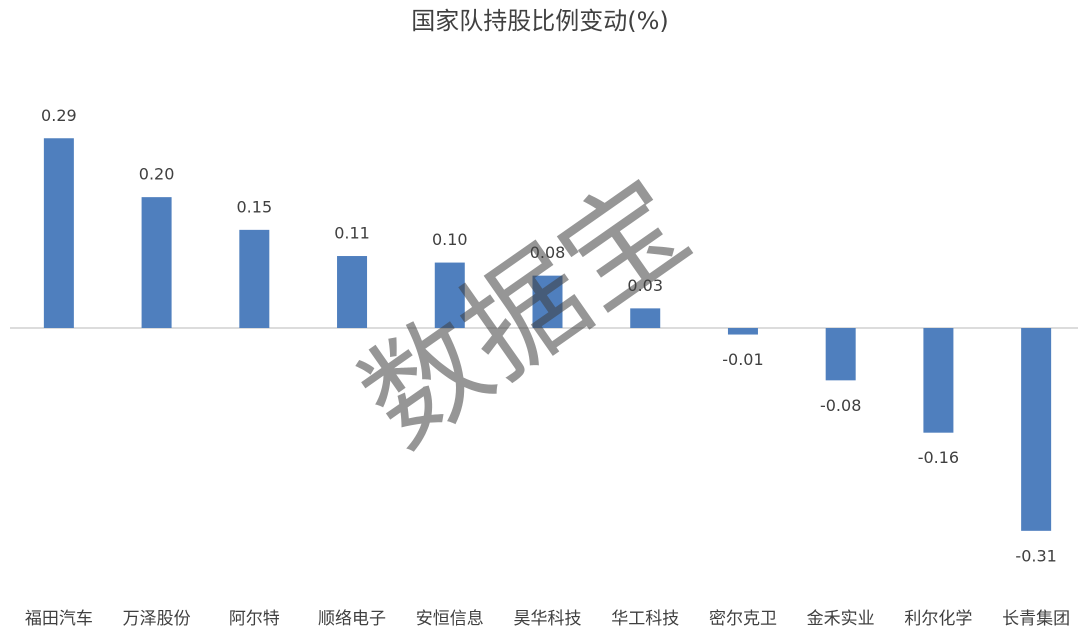 This screenshot has width=1080, height=634. Describe the element at coordinates (450, 619) in the screenshot. I see `x-tick-label: 安恒信息` at that location.